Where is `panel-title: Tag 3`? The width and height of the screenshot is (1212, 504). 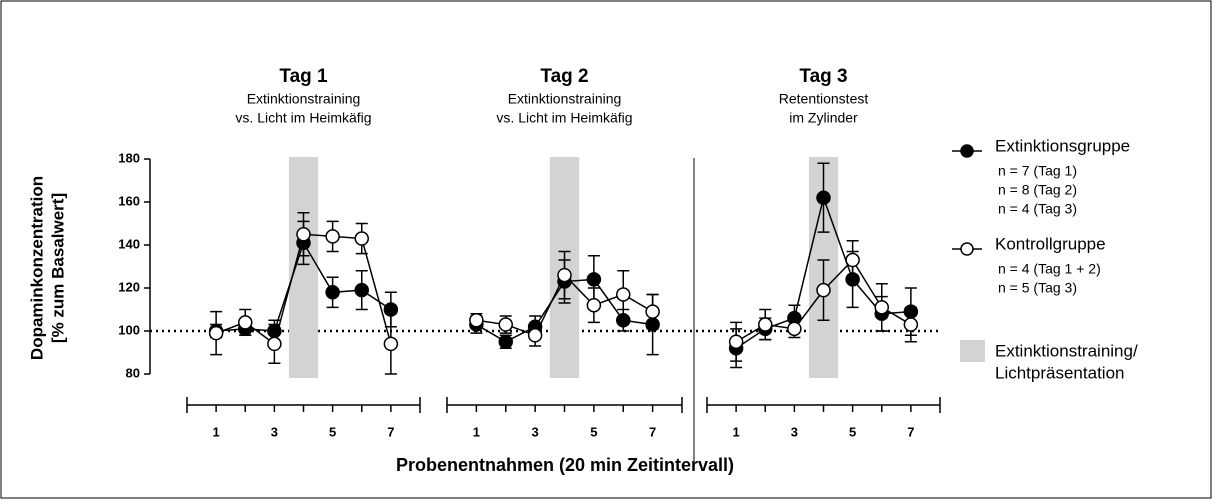
panel-title: Tag 3 is located at coordinates (823, 76).